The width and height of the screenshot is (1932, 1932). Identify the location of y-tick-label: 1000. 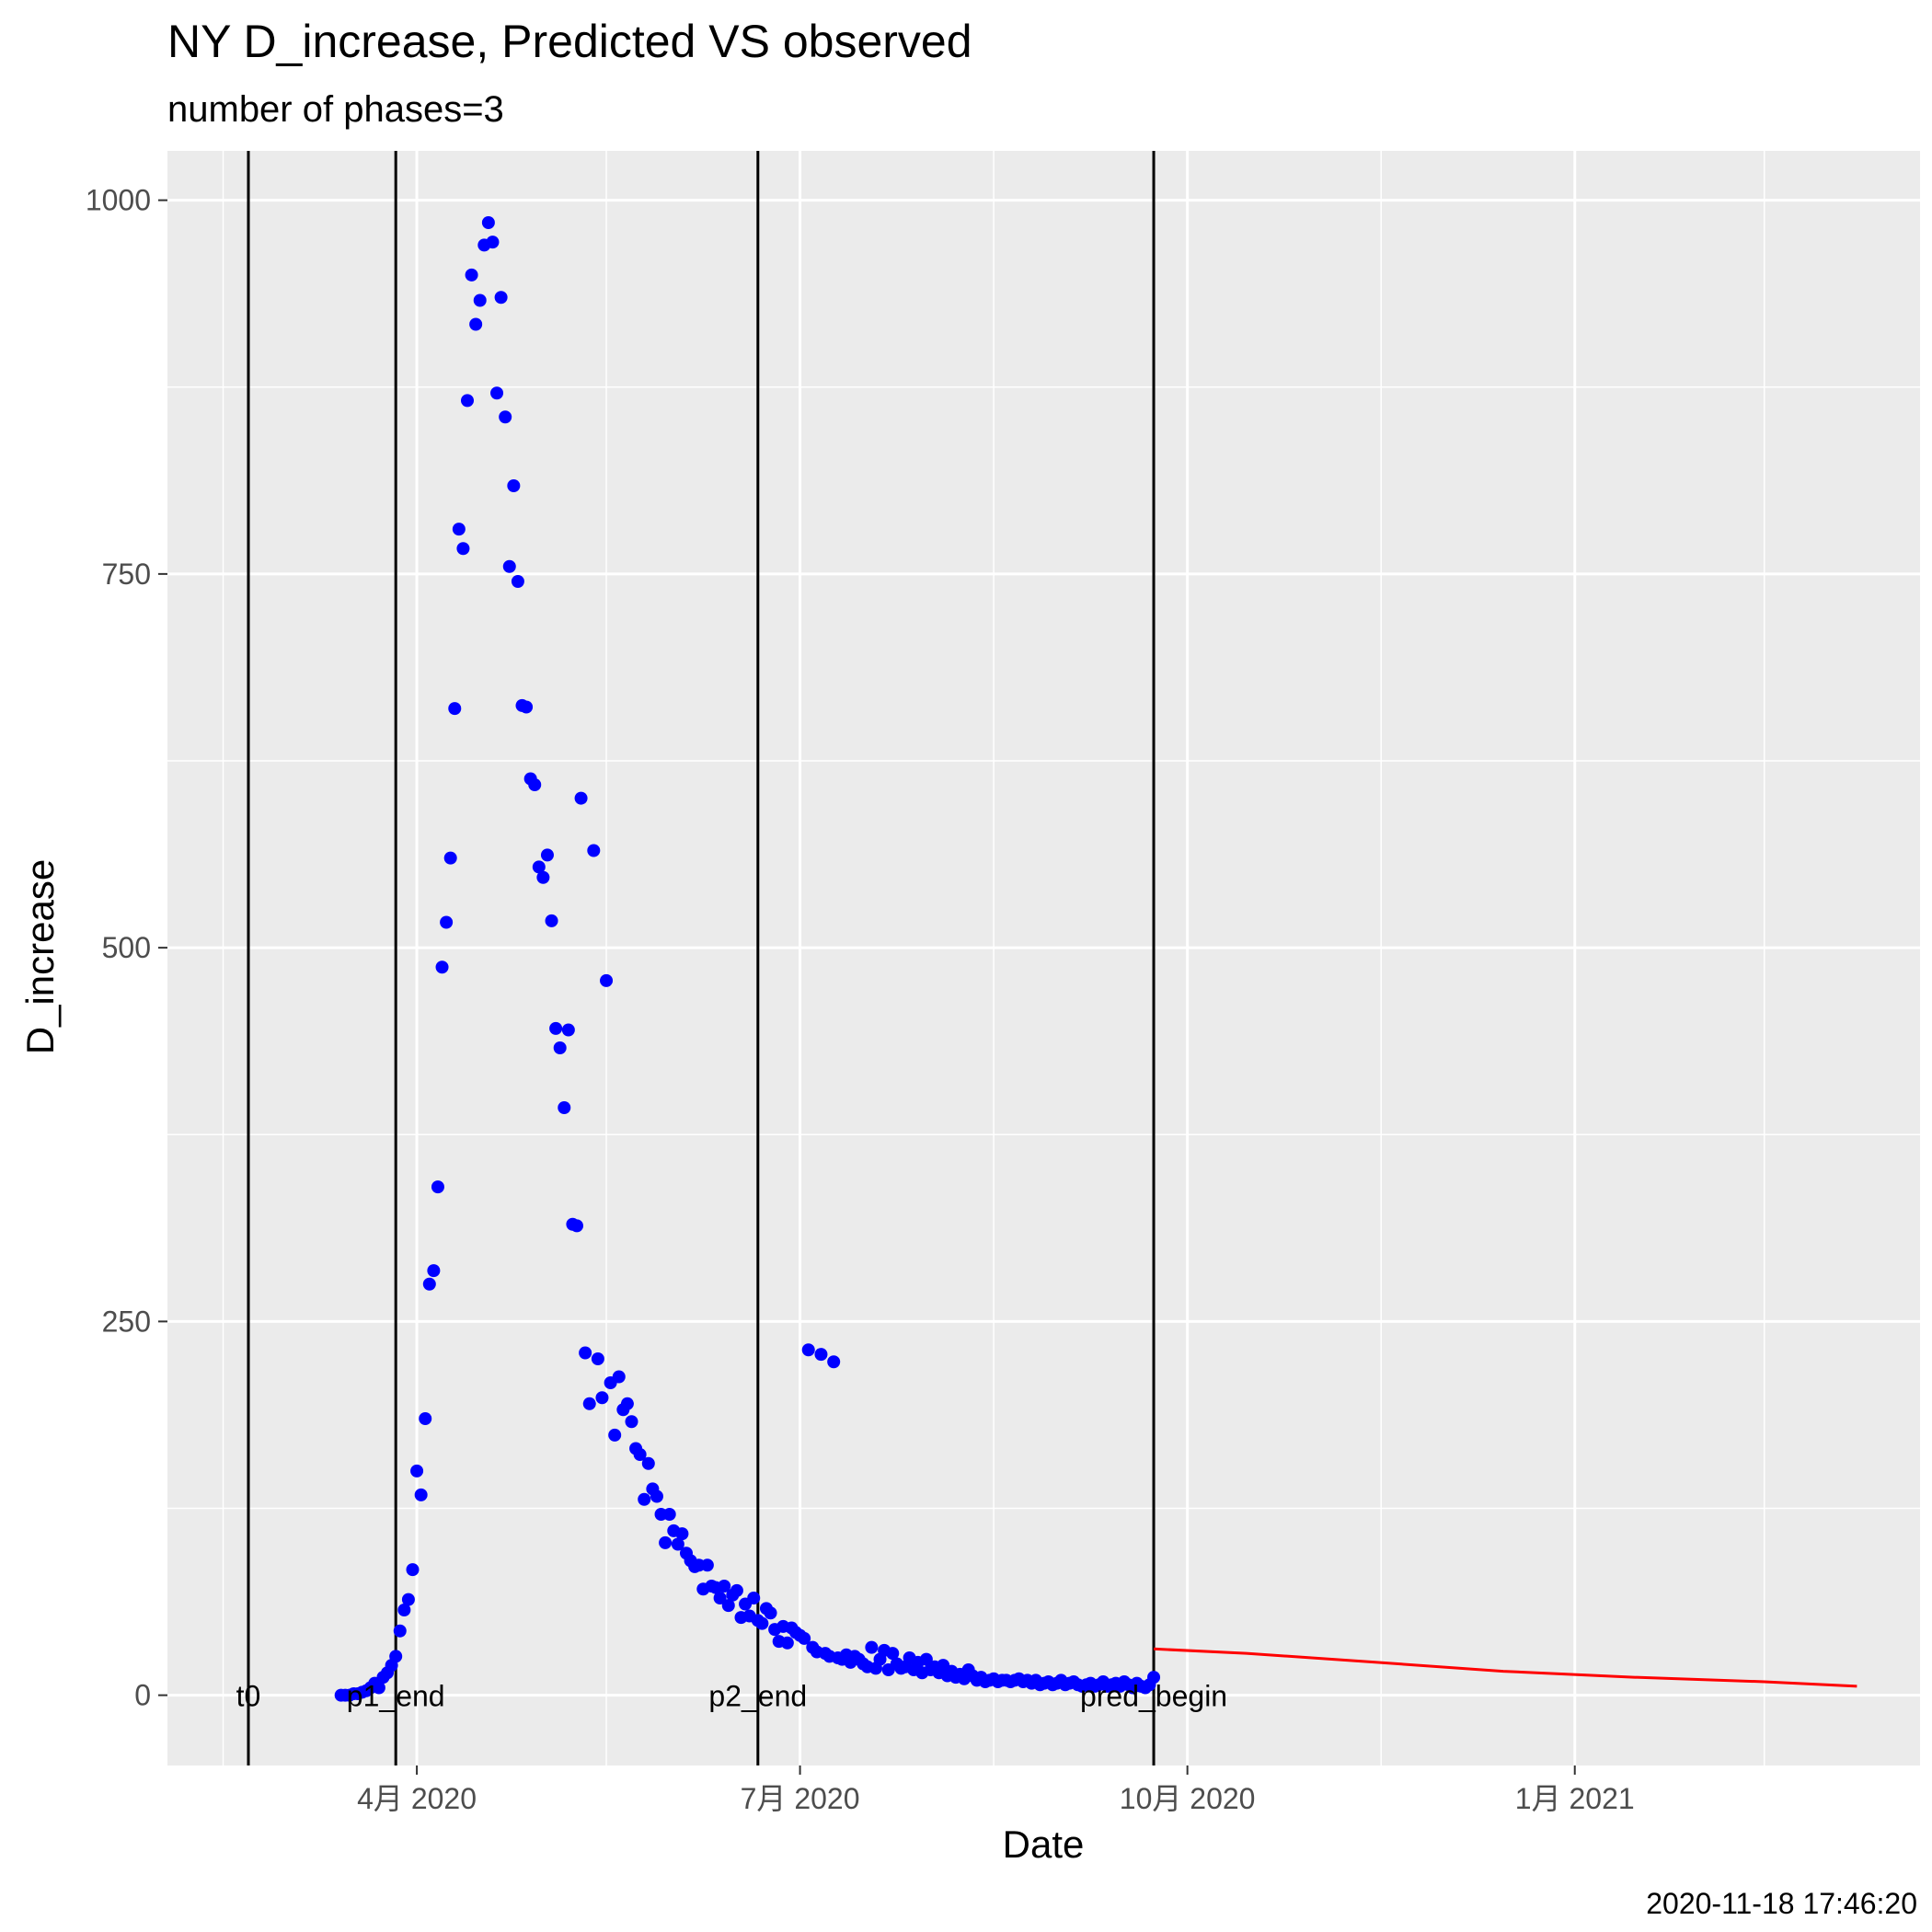
(118, 200).